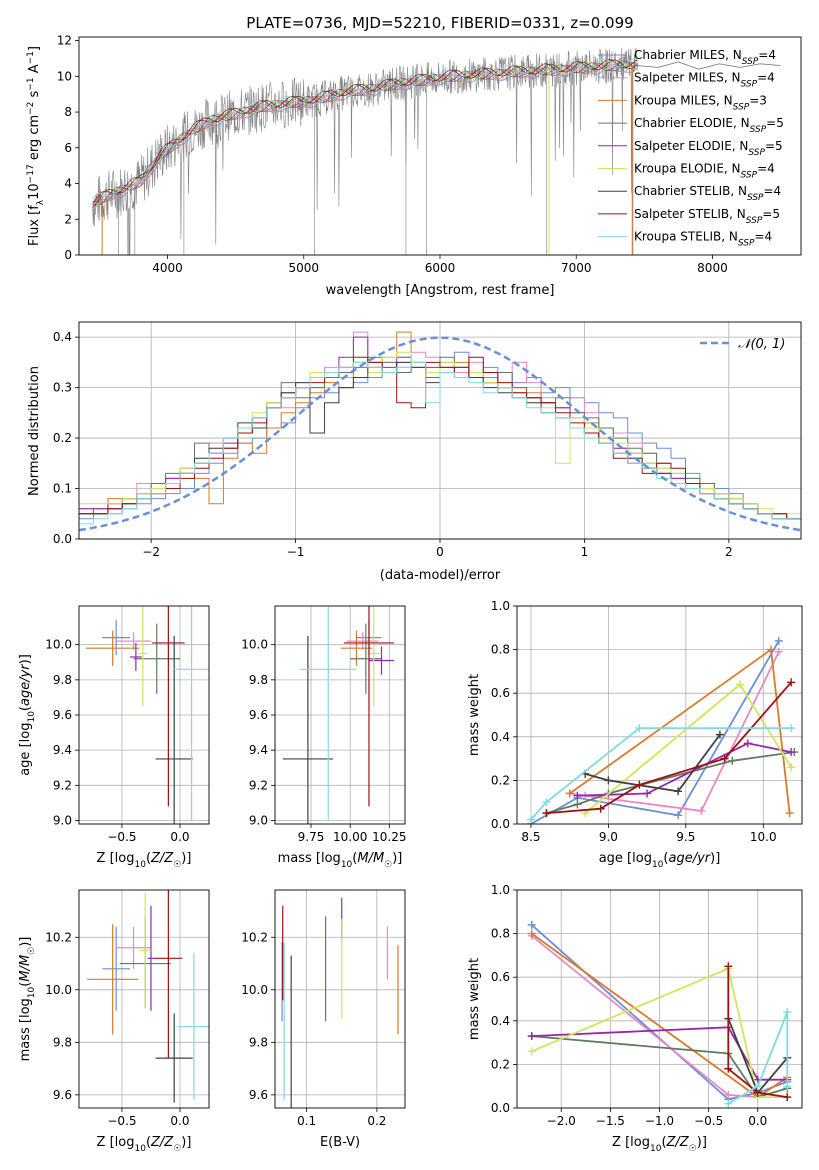 The height and width of the screenshot is (1170, 819). Describe the element at coordinates (64, 41) in the screenshot. I see `y-tick-label: 12` at that location.